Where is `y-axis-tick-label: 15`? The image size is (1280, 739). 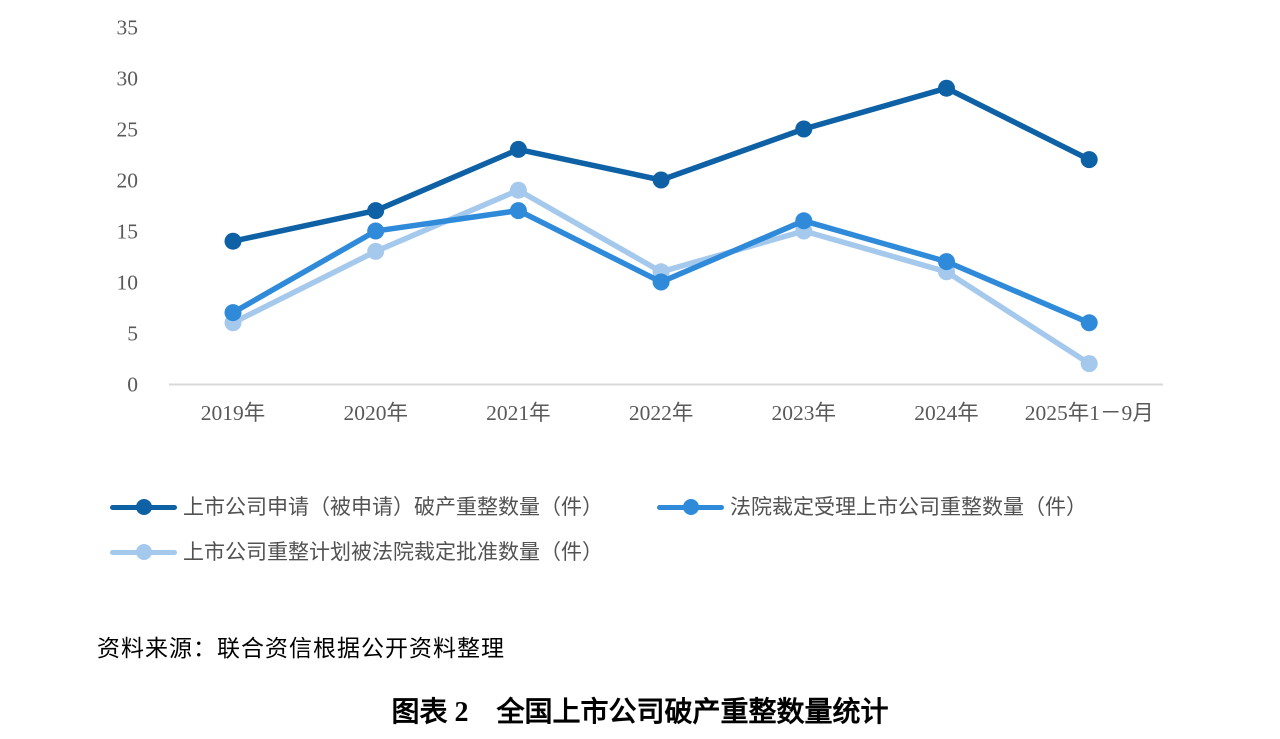
y-axis-tick-label: 15 is located at coordinates (128, 232).